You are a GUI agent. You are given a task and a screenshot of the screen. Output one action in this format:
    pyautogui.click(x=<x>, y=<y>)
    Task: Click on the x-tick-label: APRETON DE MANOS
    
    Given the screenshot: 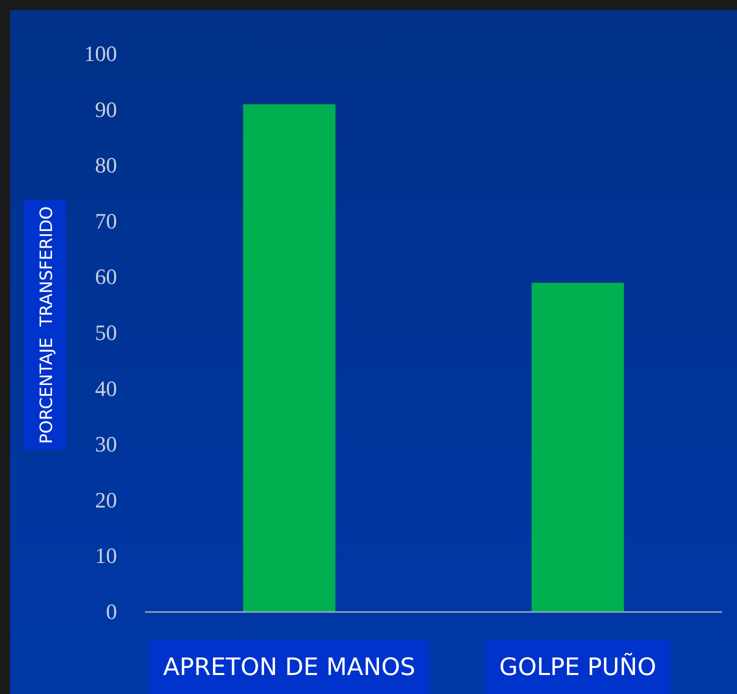 What is the action you would take?
    pyautogui.click(x=289, y=667)
    